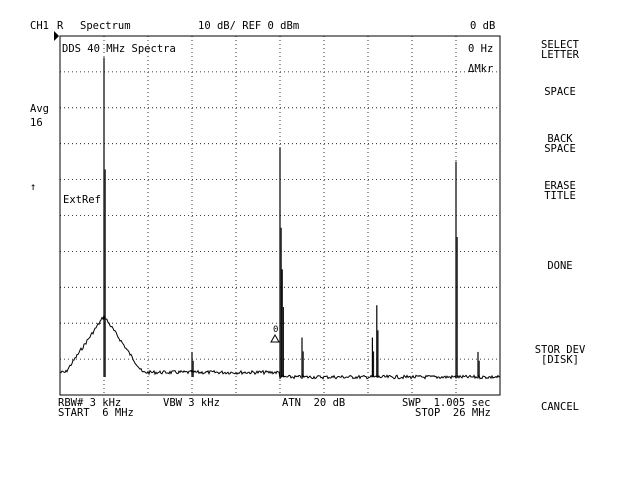 Image resolution: width=640 pixels, height=480 pixels. What do you see at coordinates (96, 413) in the screenshot?
I see `start-frequency: START 6 MHz` at bounding box center [96, 413].